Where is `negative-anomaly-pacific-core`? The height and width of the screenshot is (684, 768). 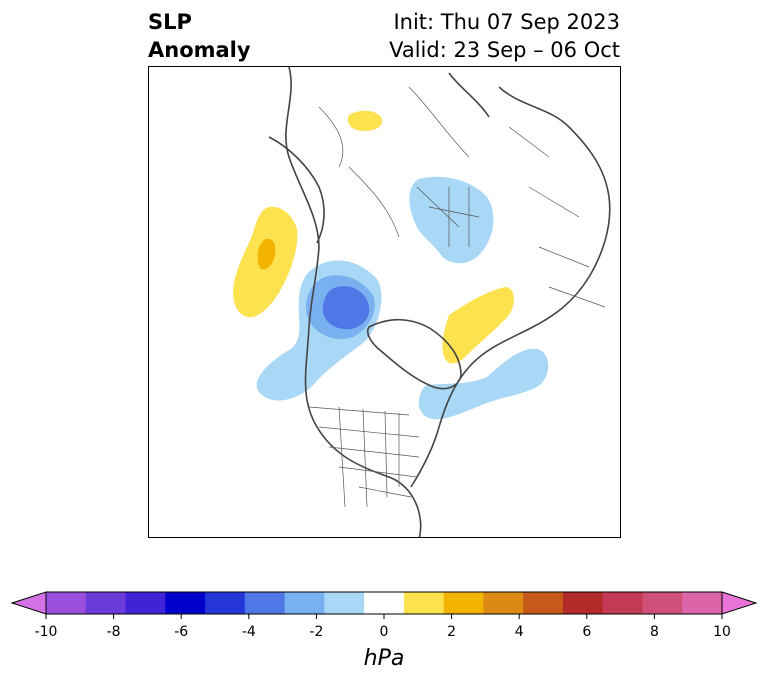 negative-anomaly-pacific-core is located at coordinates (346, 308).